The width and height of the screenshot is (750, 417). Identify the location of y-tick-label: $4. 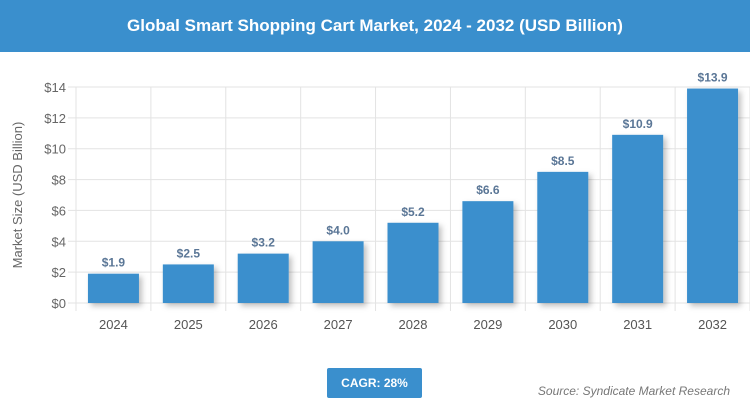
(59, 241).